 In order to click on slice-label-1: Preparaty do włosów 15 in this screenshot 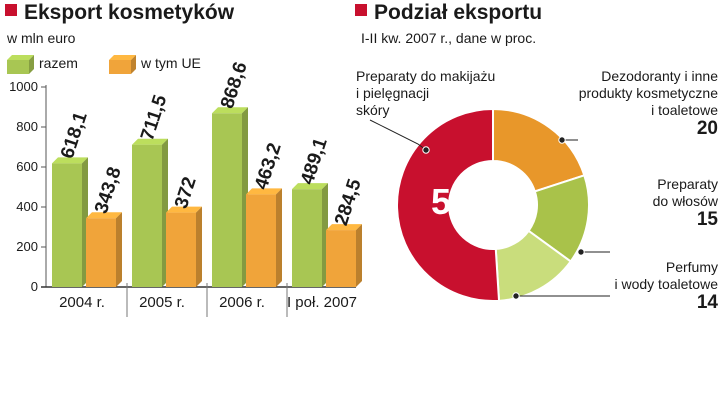, I will do `click(685, 202)`.